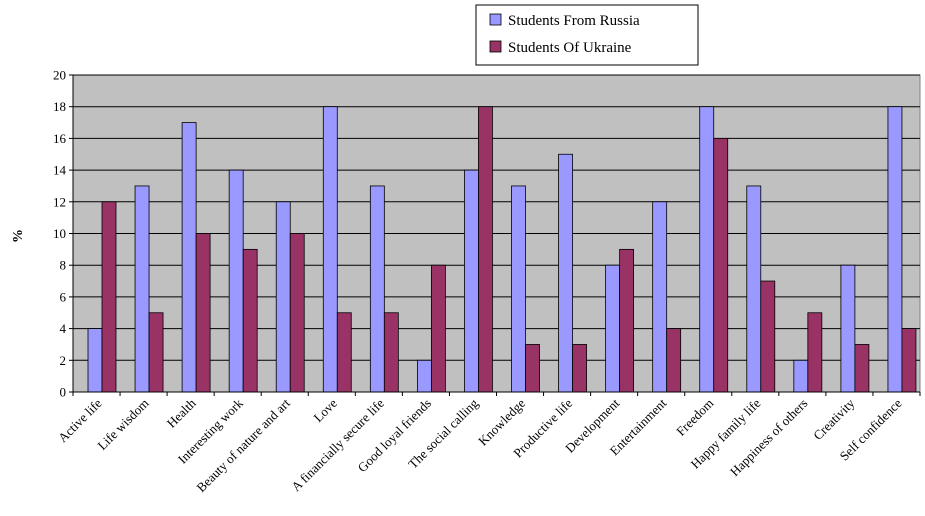  I want to click on y-tick-label: 20, so click(59, 75).